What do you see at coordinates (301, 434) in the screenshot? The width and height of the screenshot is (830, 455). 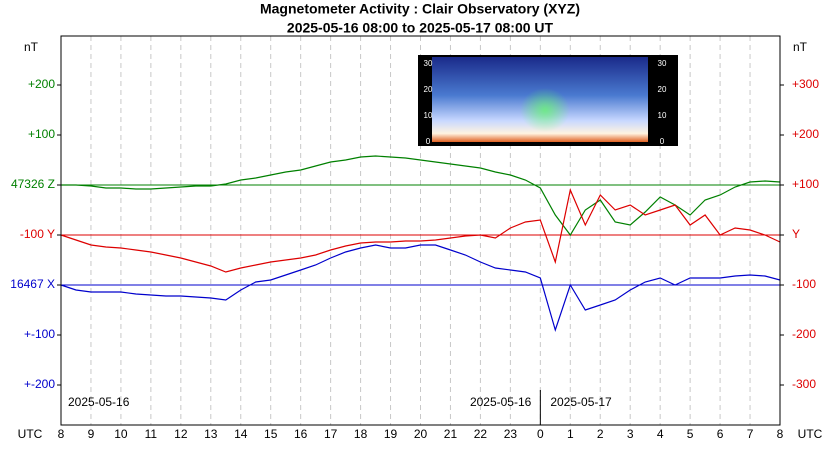 I see `x-tick-label: 16` at bounding box center [301, 434].